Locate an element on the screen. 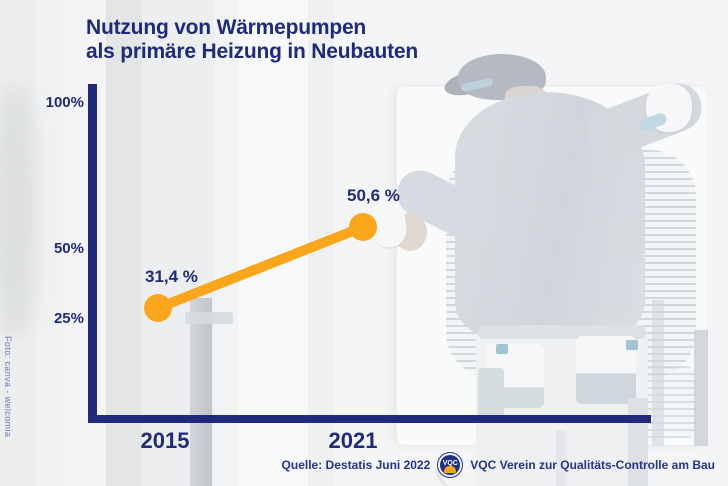  worker-belt is located at coordinates (562, 332).